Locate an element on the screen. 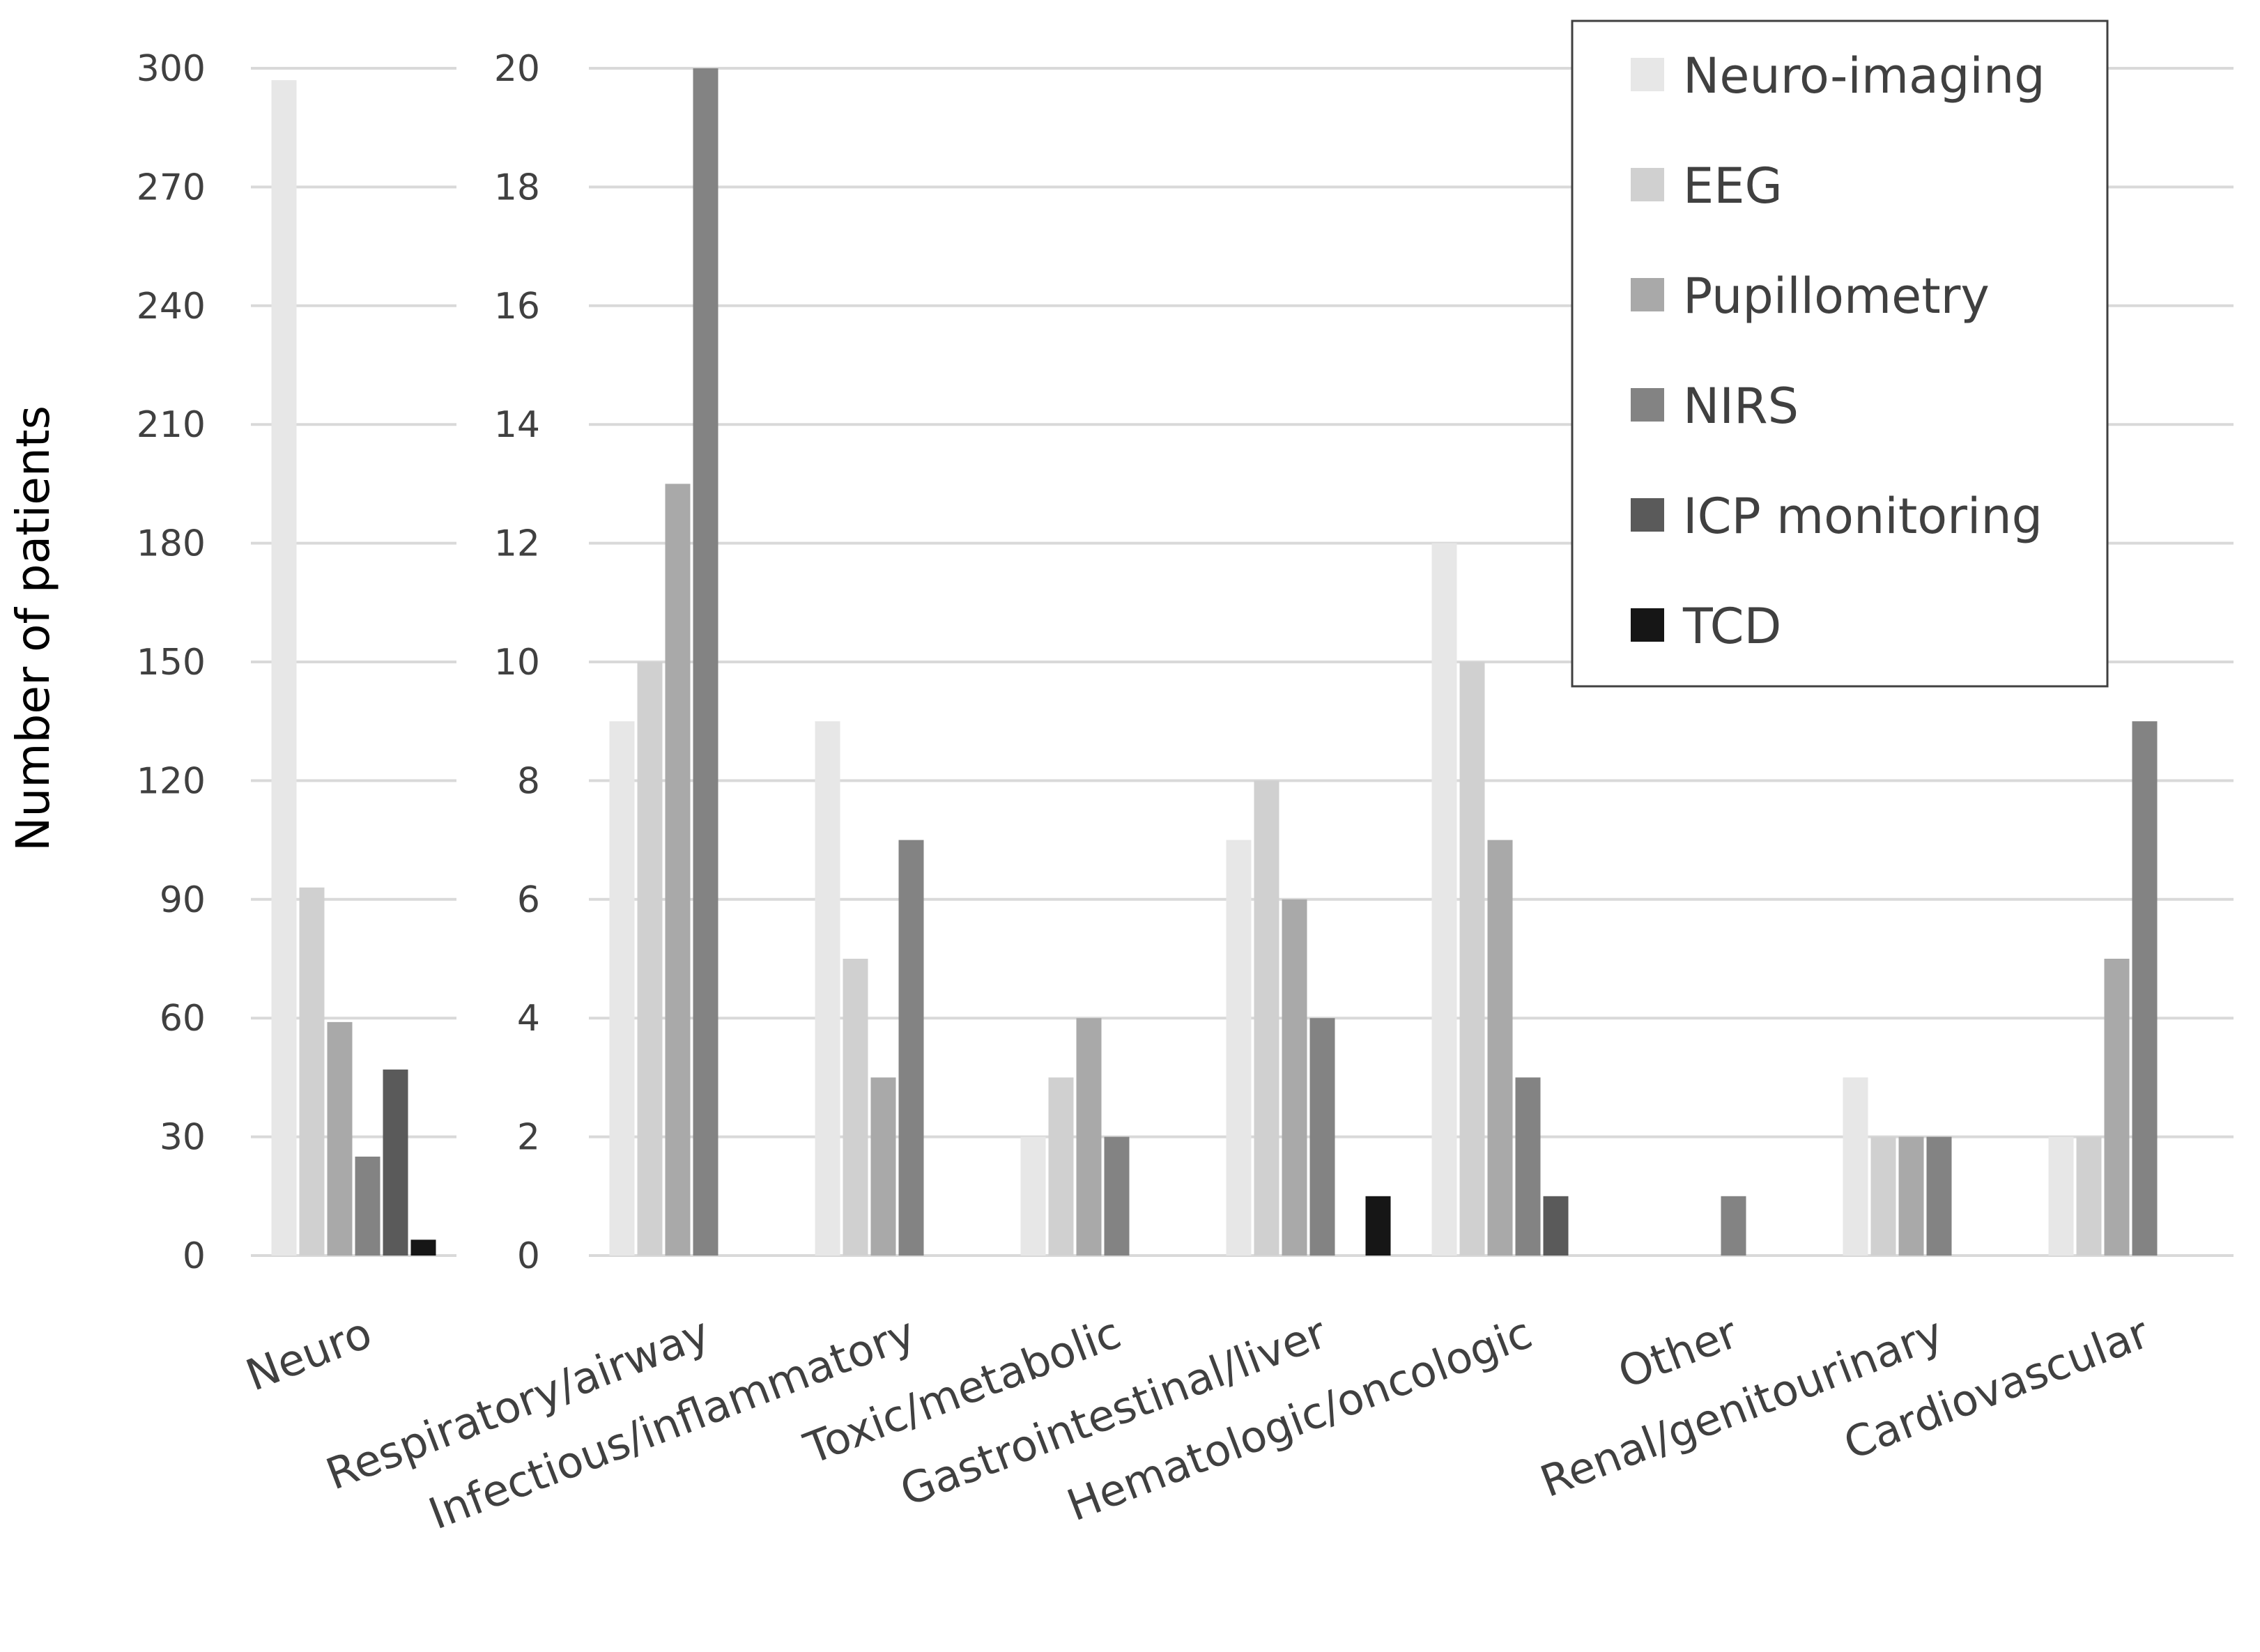  y-tick-label-p0-10: 300 is located at coordinates (172, 69).